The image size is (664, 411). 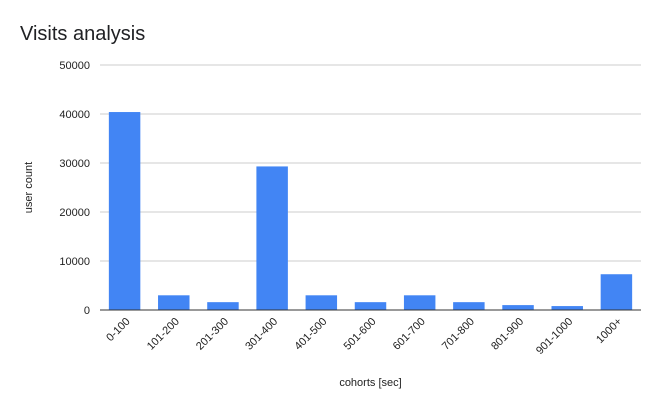 I want to click on x-tick-label: 701-800, so click(x=458, y=334).